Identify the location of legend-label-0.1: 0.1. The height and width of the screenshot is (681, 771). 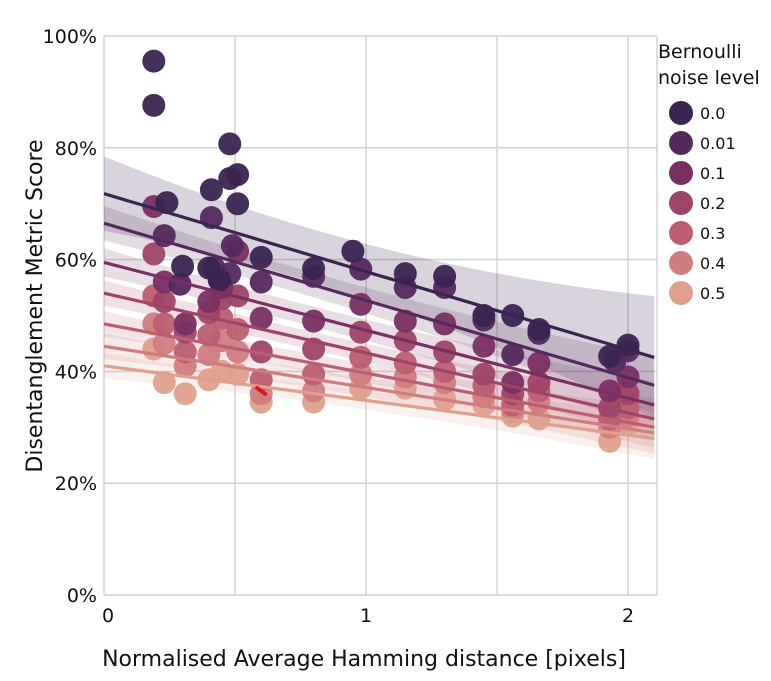
(712, 173).